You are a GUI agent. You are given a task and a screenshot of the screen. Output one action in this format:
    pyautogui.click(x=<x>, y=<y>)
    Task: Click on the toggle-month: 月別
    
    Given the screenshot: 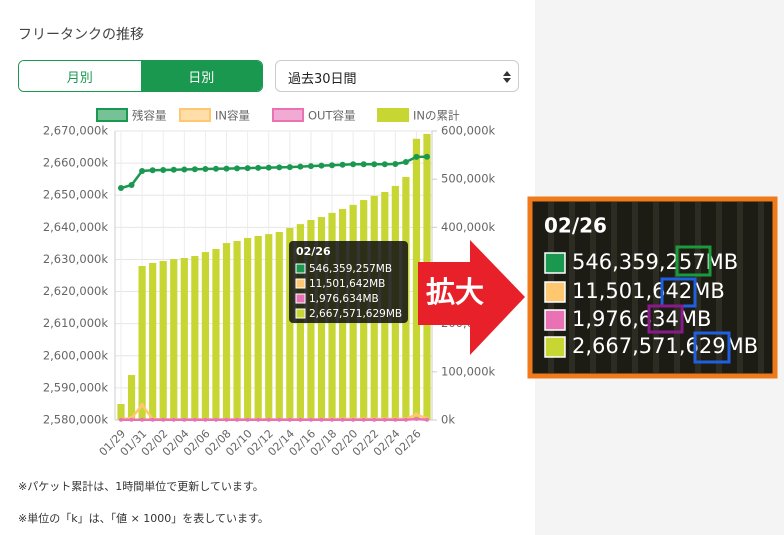 What is the action you would take?
    pyautogui.click(x=80, y=76)
    